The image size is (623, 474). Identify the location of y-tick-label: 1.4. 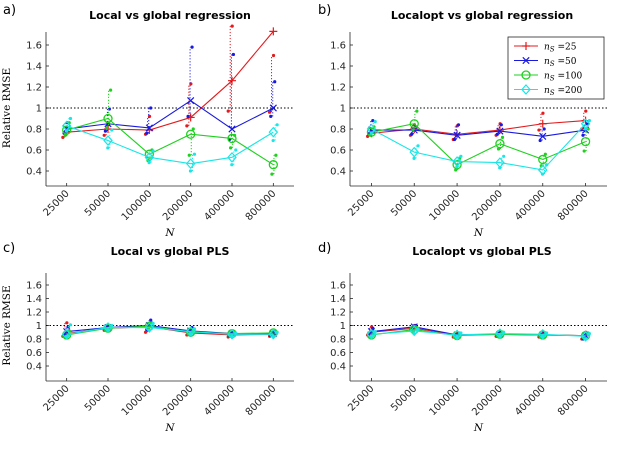
(338, 67).